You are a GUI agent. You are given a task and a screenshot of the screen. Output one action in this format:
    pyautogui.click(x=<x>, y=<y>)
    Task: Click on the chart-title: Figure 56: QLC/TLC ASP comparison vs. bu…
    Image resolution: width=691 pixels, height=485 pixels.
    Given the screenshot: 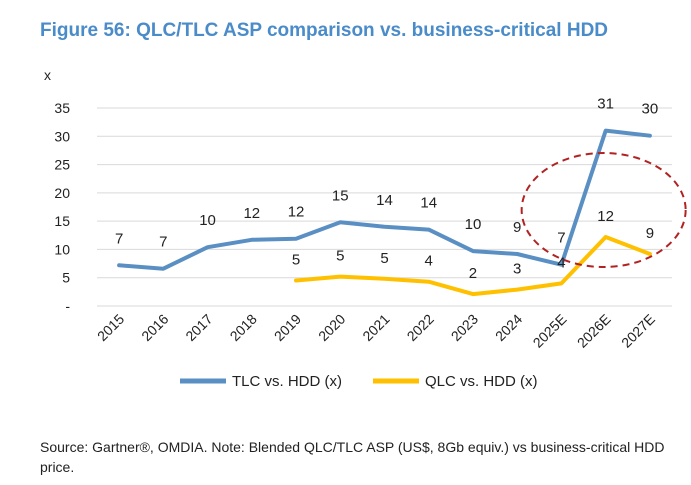 What is the action you would take?
    pyautogui.click(x=324, y=30)
    